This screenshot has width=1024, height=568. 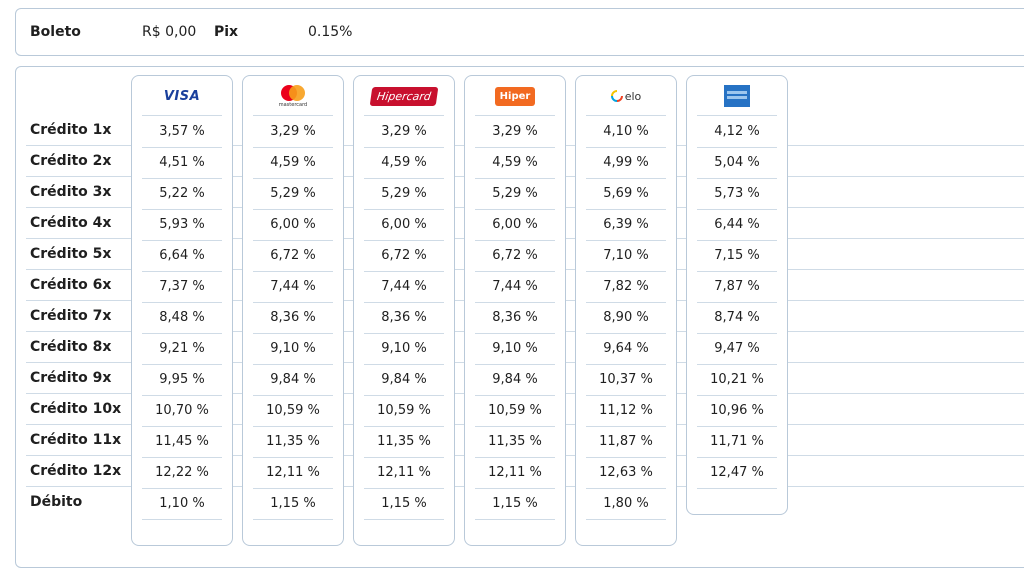 What do you see at coordinates (182, 380) in the screenshot?
I see `rate-cell: 9,95 %` at bounding box center [182, 380].